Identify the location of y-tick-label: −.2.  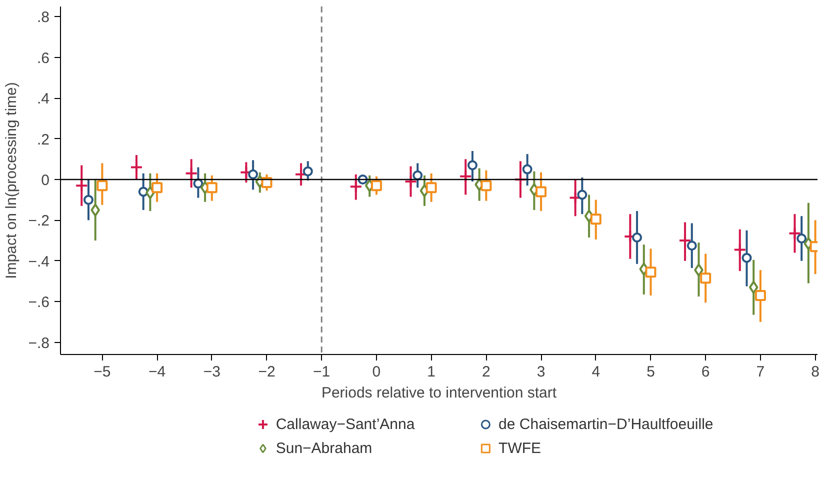
(39, 221).